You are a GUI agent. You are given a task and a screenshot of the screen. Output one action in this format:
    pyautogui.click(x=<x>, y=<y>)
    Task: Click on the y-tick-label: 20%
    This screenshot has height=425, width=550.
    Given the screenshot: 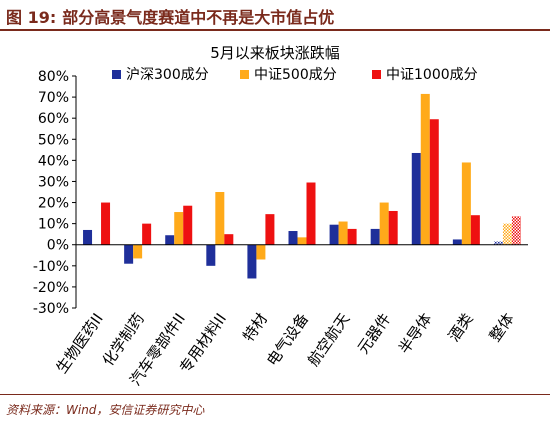 What is the action you would take?
    pyautogui.click(x=53, y=204)
    